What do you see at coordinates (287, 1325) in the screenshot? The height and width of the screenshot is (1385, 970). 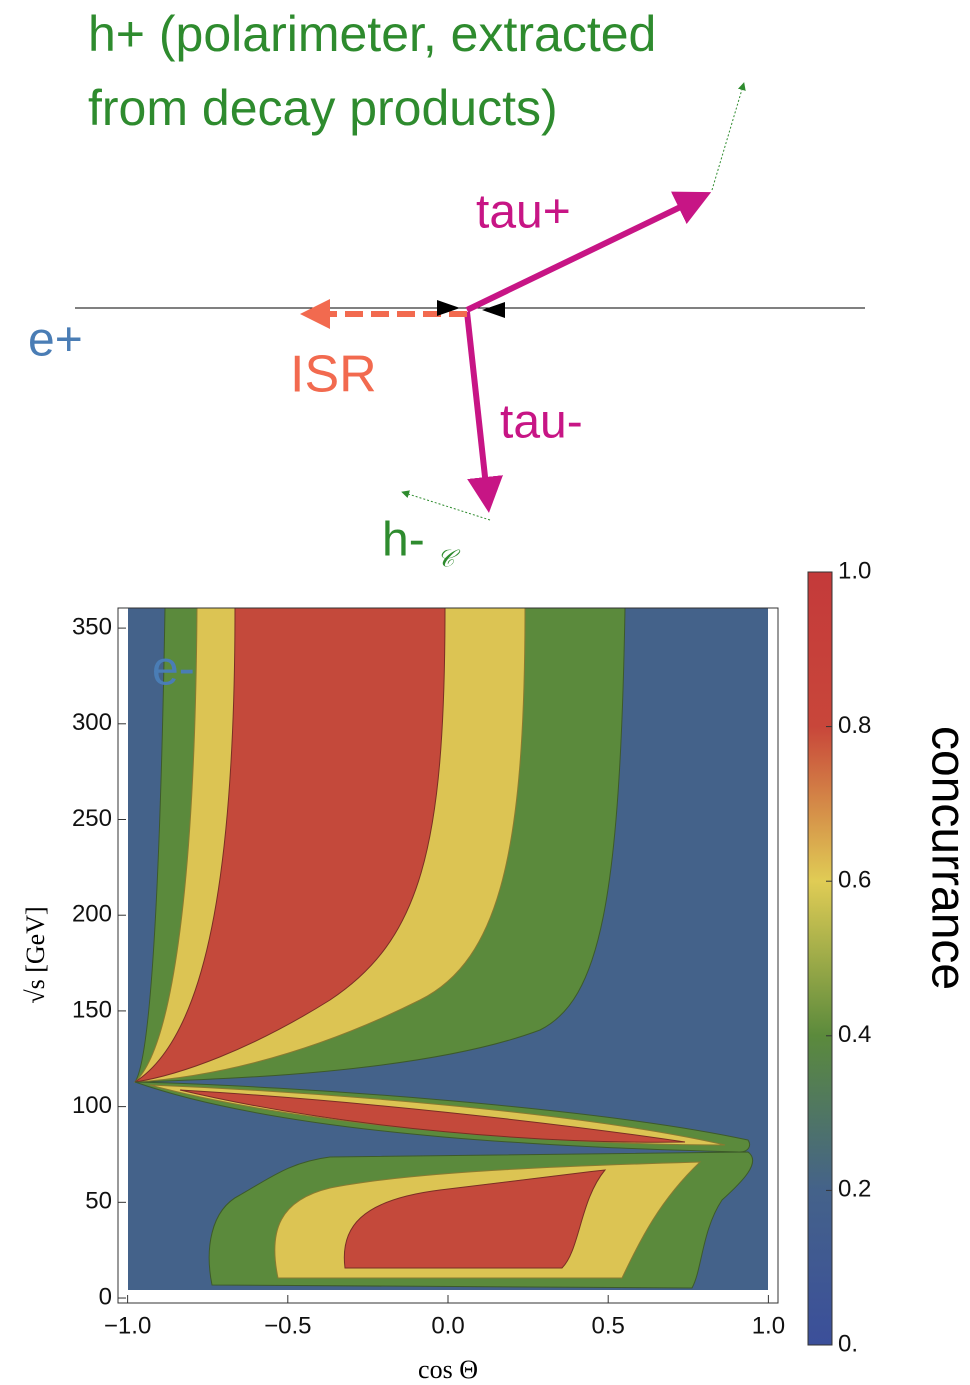 I see `x-tick-label: −0.5` at bounding box center [287, 1325].